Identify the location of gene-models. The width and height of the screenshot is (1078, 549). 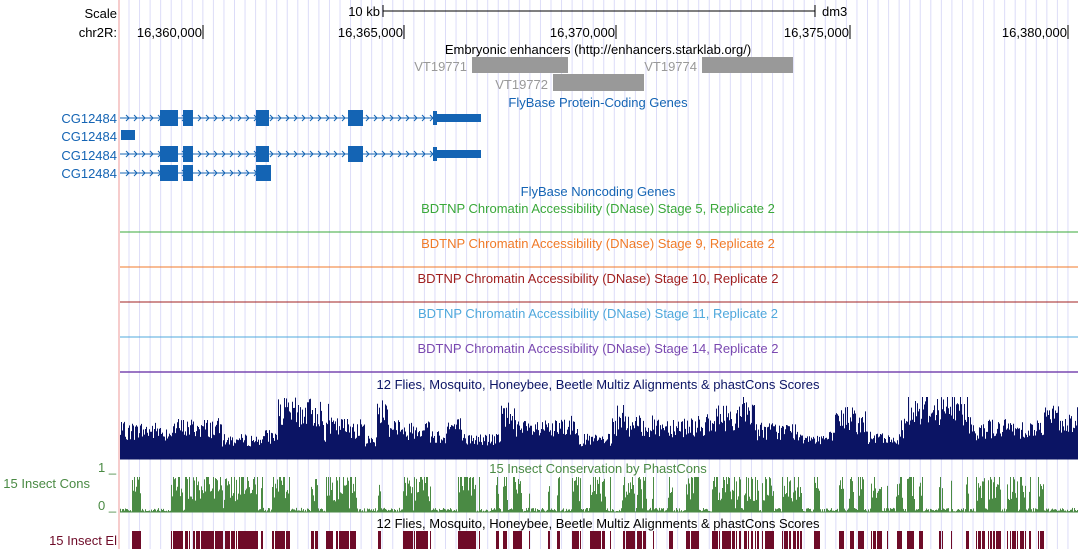
(300, 145).